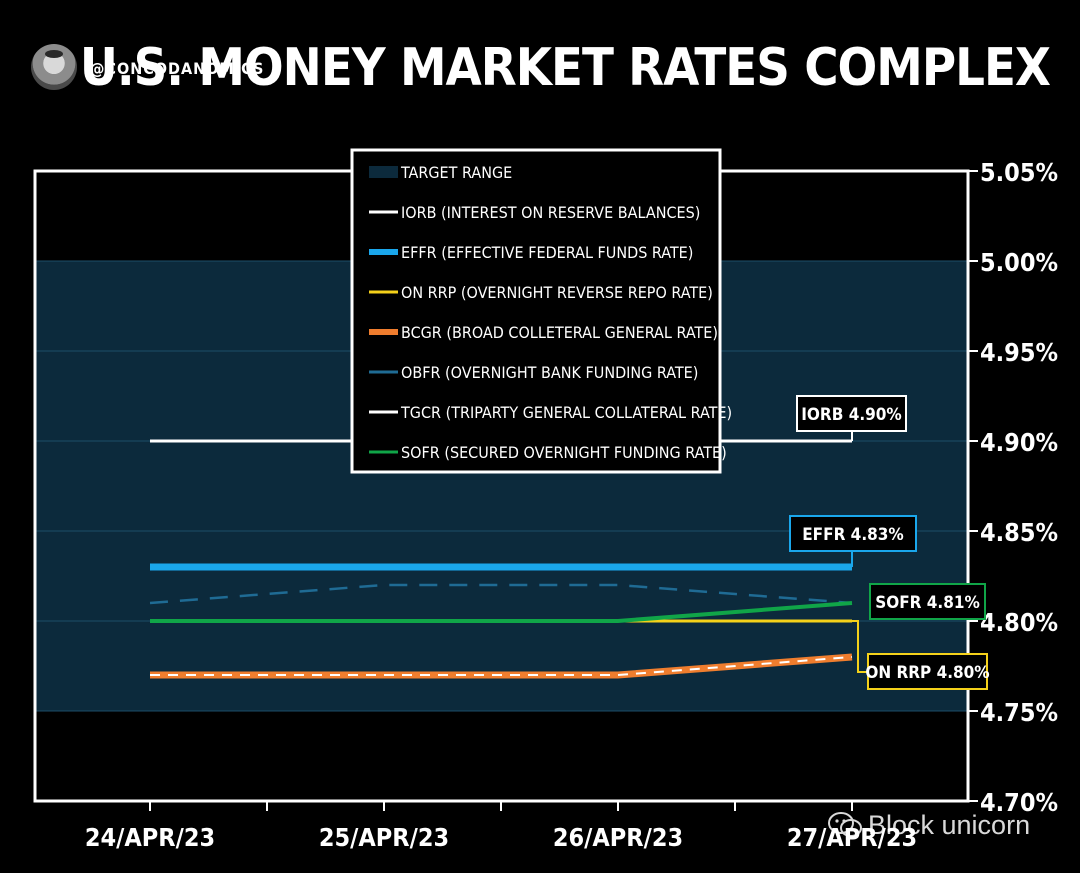 The image size is (1080, 873). I want to click on y-tick-label: 4.80%, so click(1019, 622).